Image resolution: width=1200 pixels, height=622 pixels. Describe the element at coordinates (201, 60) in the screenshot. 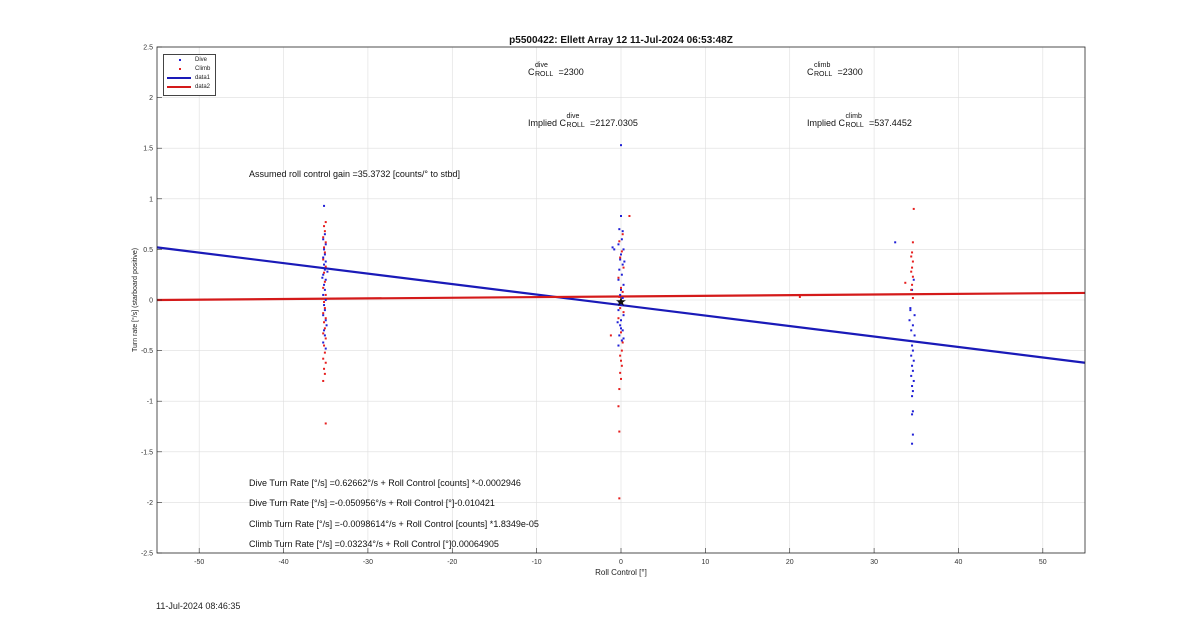

I see `legend-dive-label: Dive` at that location.